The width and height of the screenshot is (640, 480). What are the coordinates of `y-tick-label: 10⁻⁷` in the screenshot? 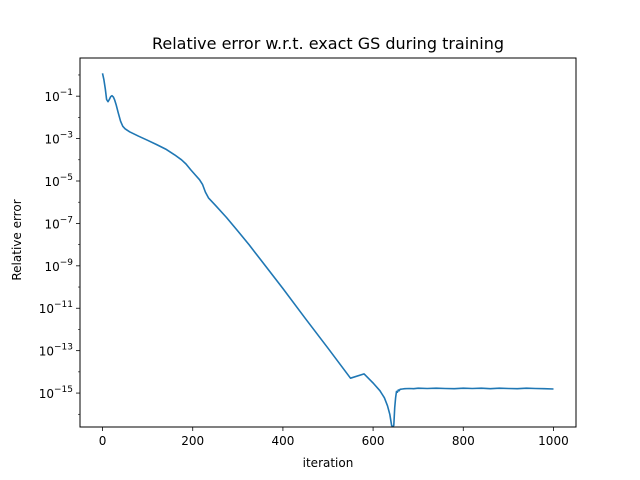 It's located at (58, 223).